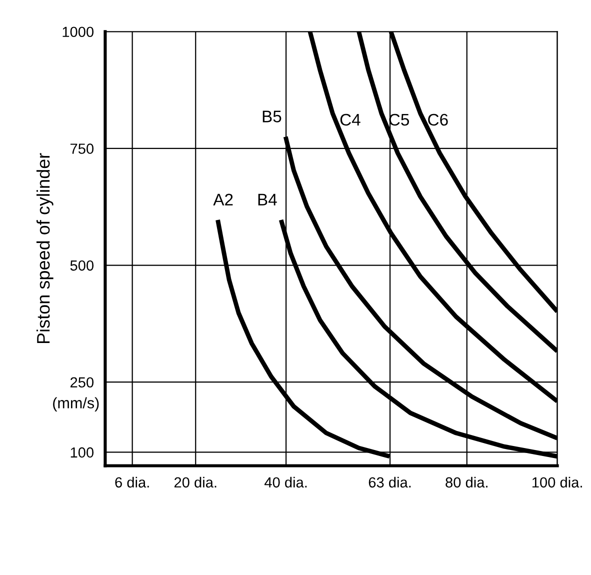  Describe the element at coordinates (76, 404) in the screenshot. I see `text: (mm/s)` at that location.